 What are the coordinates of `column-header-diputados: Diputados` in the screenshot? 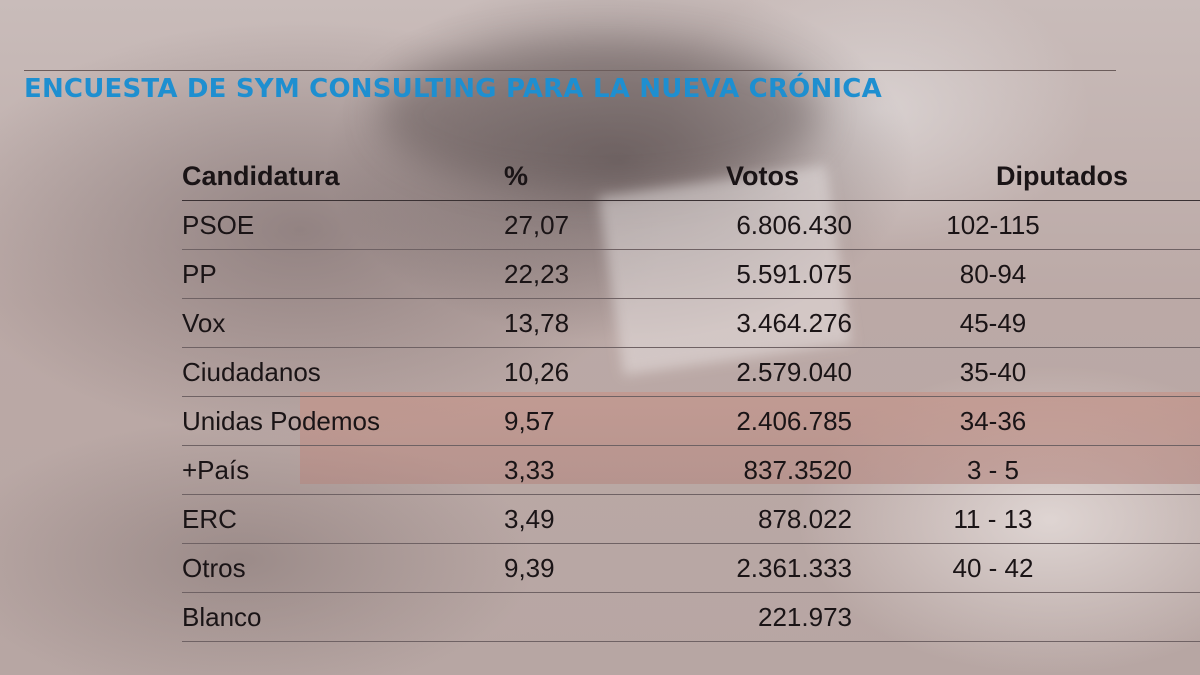 It's located at (1036, 176).